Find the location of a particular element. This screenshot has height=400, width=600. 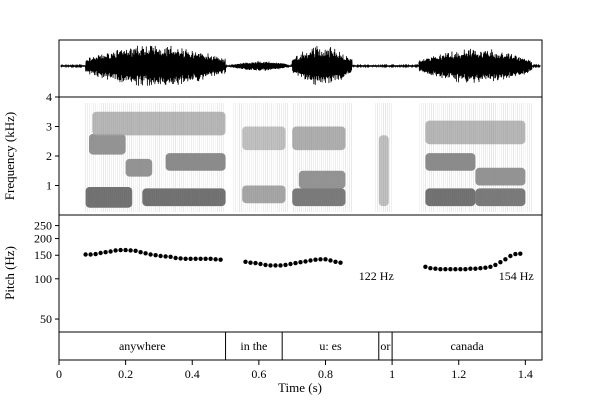

spectrogram-y-label: Frequency (kHz) is located at coordinates (9, 156).